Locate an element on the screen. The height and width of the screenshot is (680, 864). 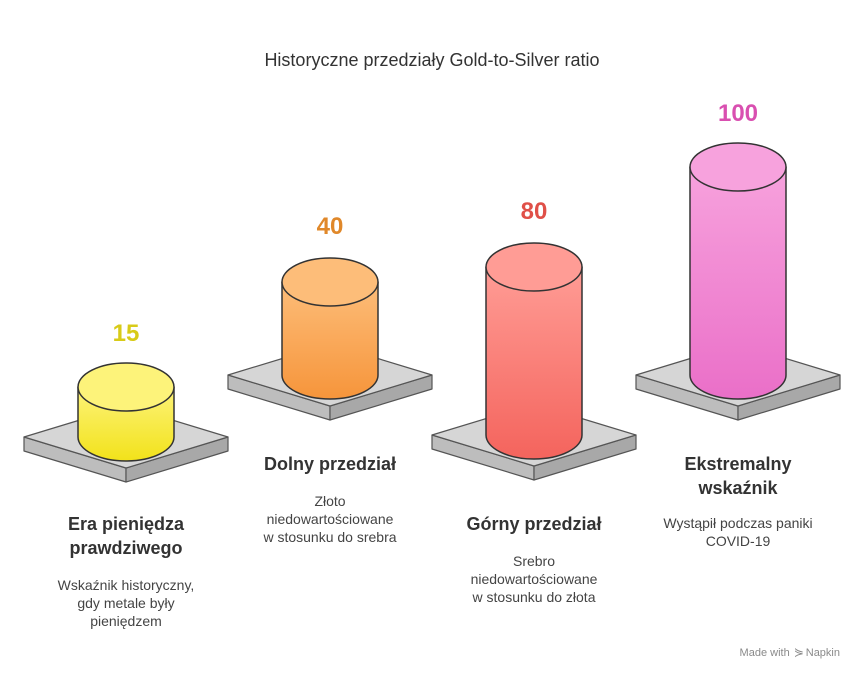
credit-prefix: Made with is located at coordinates (764, 653).